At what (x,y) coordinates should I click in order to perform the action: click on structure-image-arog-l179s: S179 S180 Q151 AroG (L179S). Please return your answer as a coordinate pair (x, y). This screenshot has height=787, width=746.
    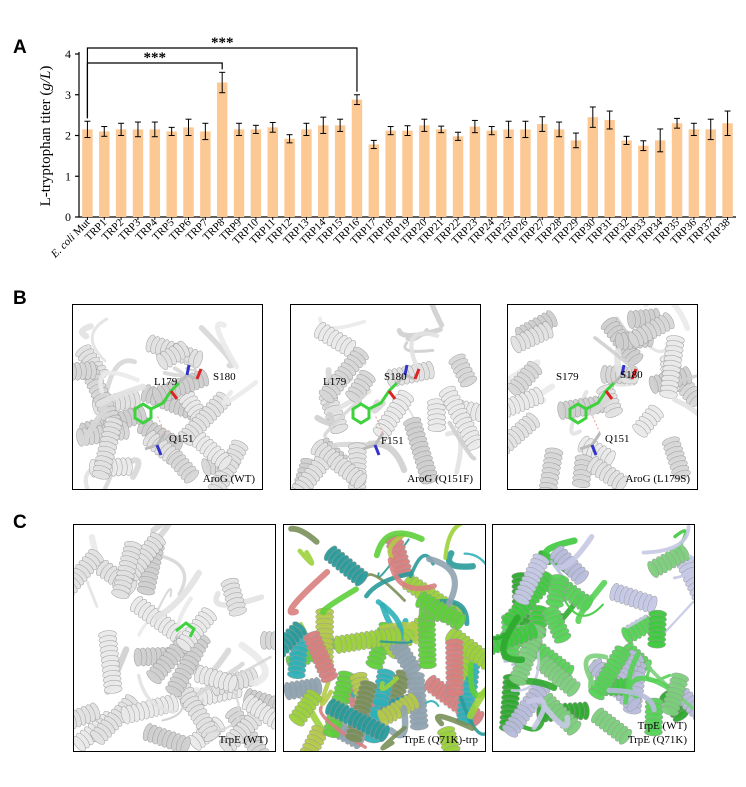
    Looking at the image, I should click on (602, 397).